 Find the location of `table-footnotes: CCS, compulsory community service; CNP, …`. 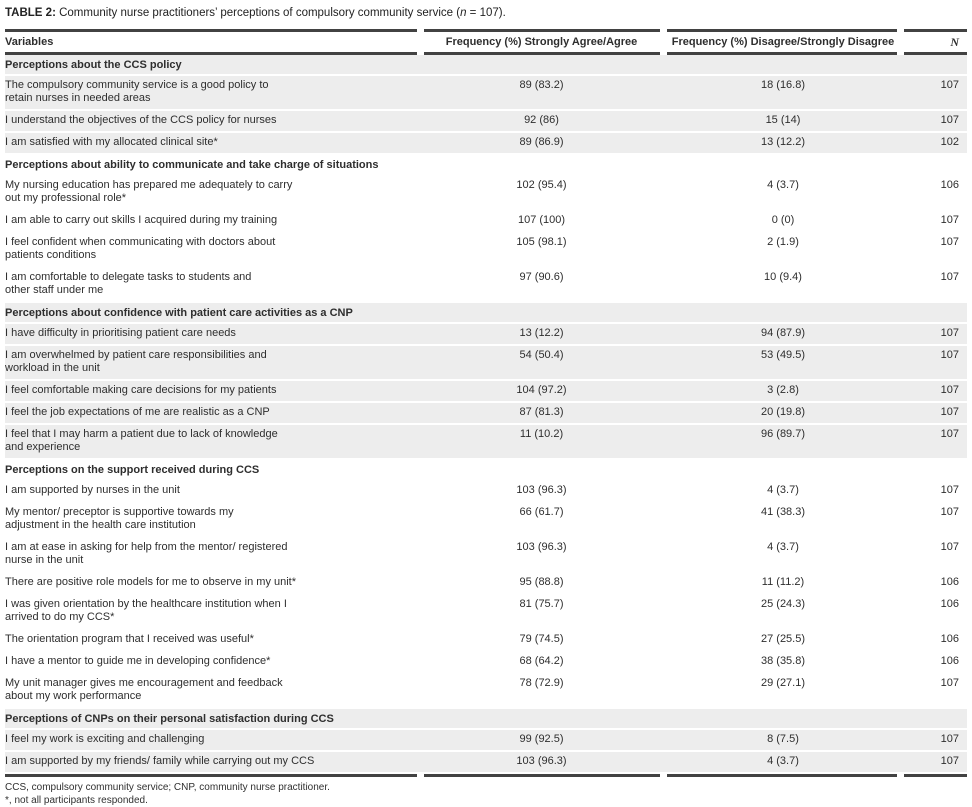

table-footnotes: CCS, compulsory community service; CNP, … is located at coordinates (486, 792).